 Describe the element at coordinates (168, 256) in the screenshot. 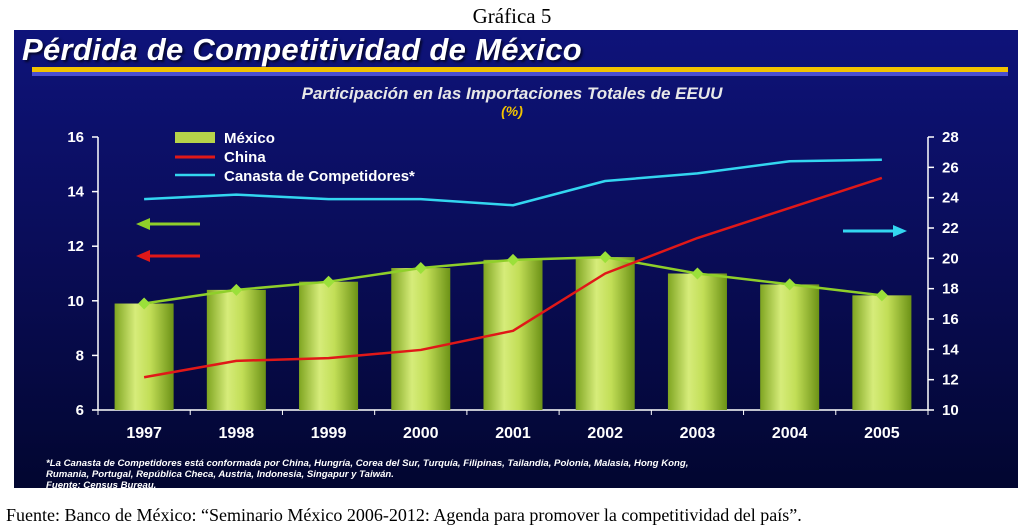

I see `china-axis-arrow` at that location.